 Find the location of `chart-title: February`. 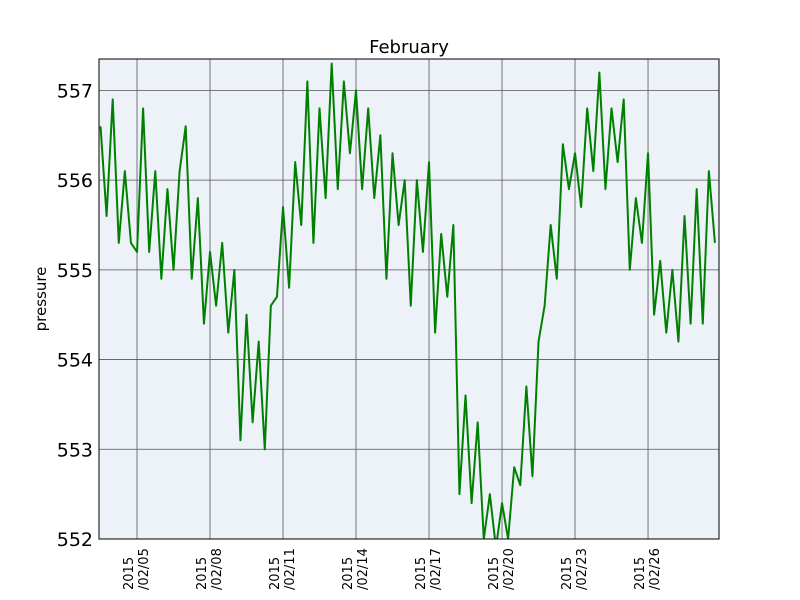

chart-title: February is located at coordinates (409, 47).